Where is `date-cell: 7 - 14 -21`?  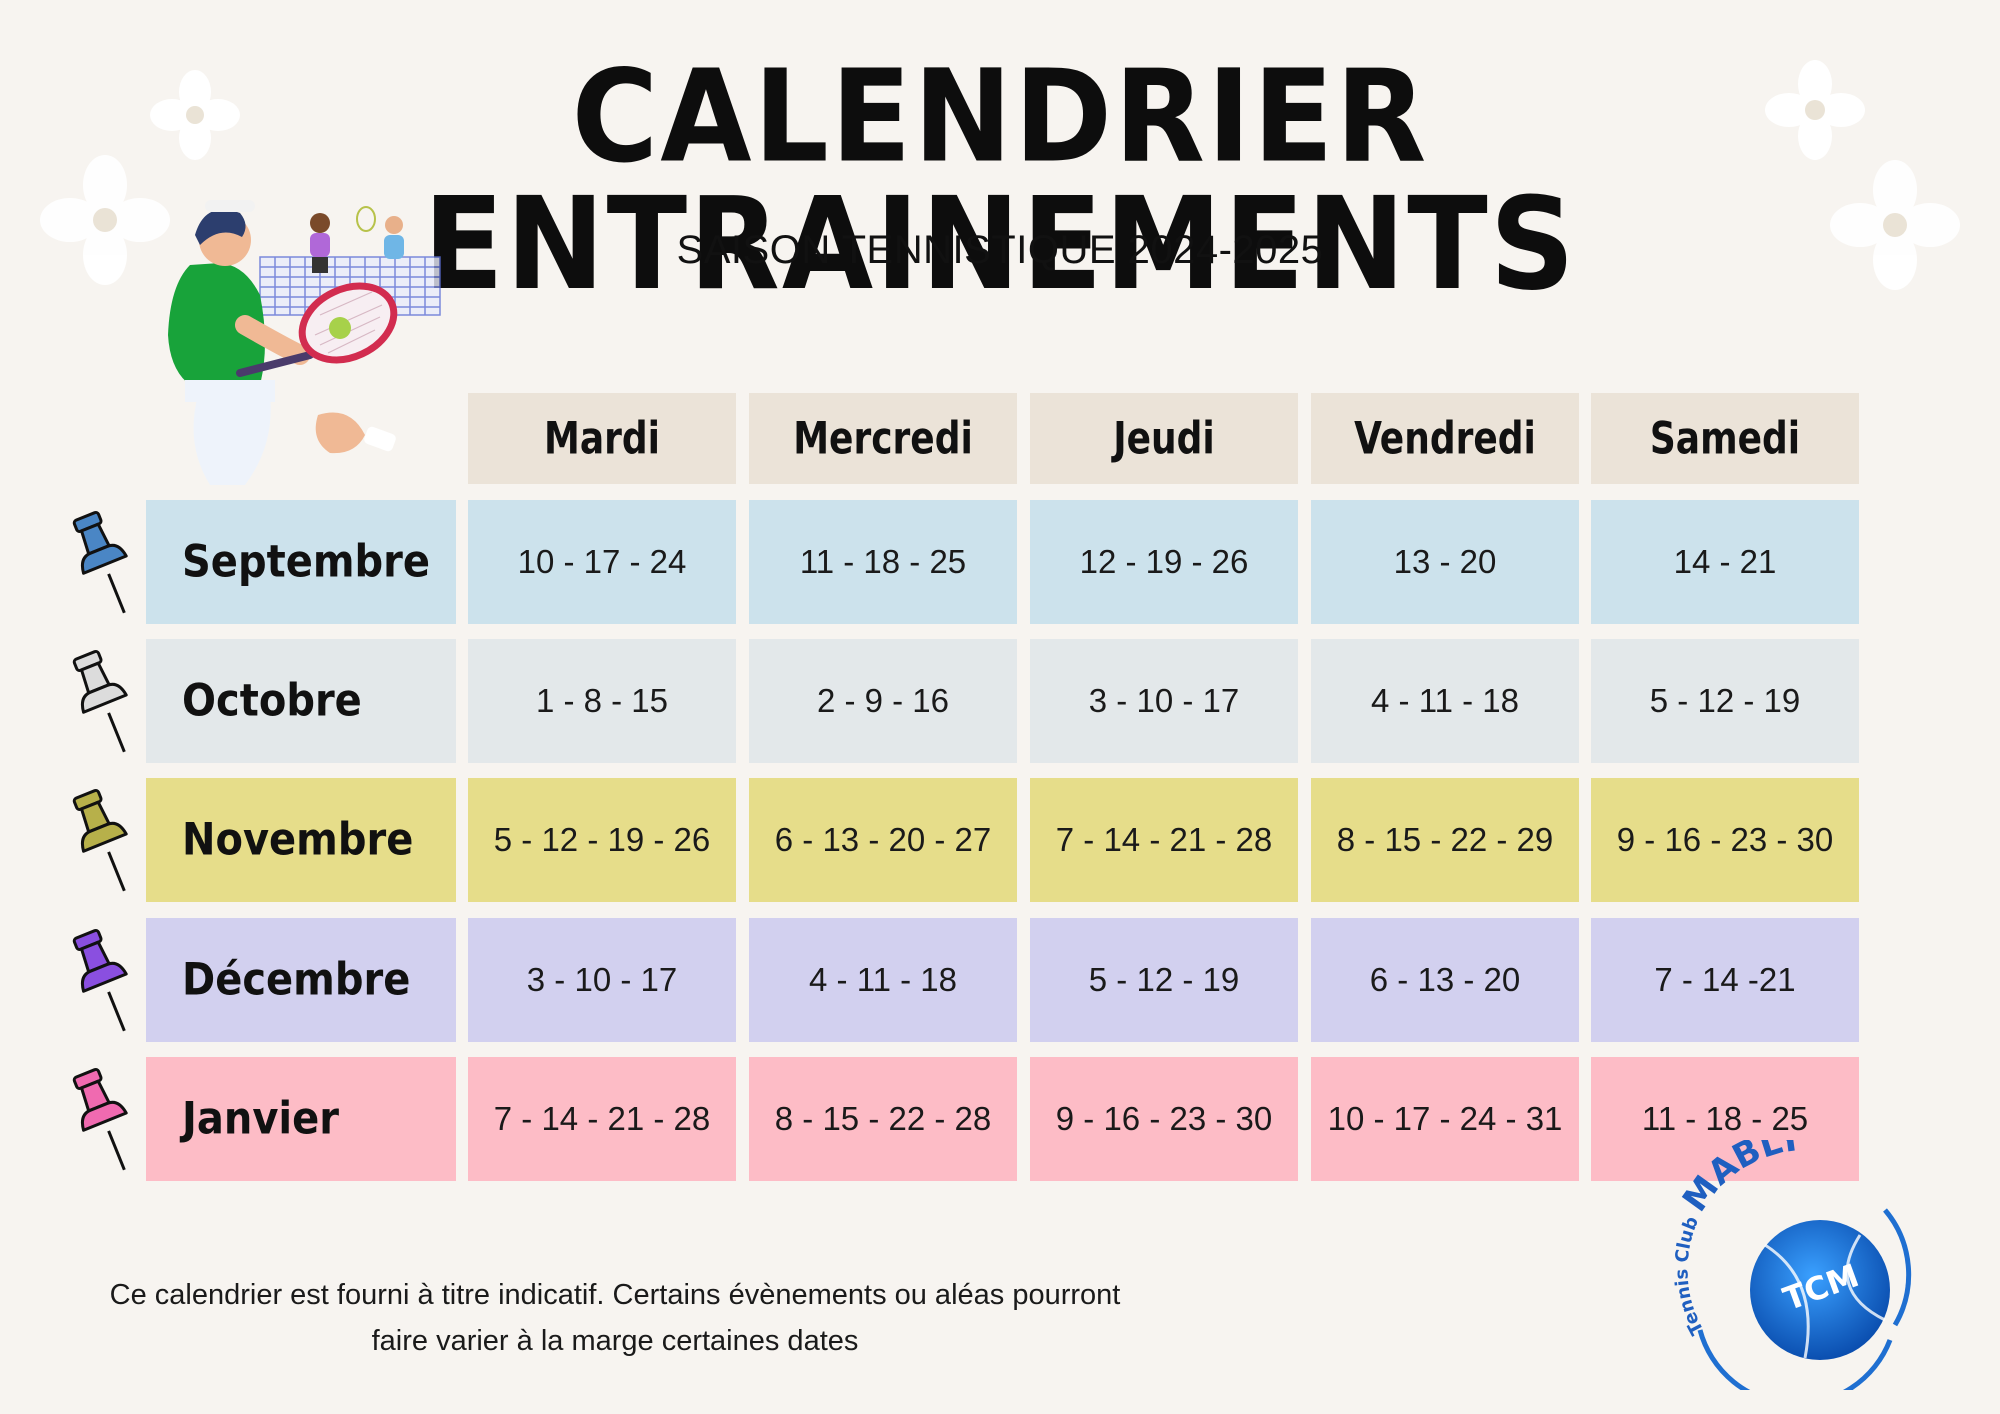
date-cell: 7 - 14 -21 is located at coordinates (1725, 980).